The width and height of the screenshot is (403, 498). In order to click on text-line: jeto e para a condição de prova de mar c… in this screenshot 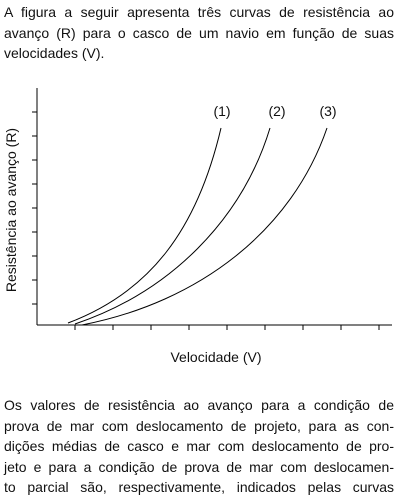, I will do `click(199, 466)`.